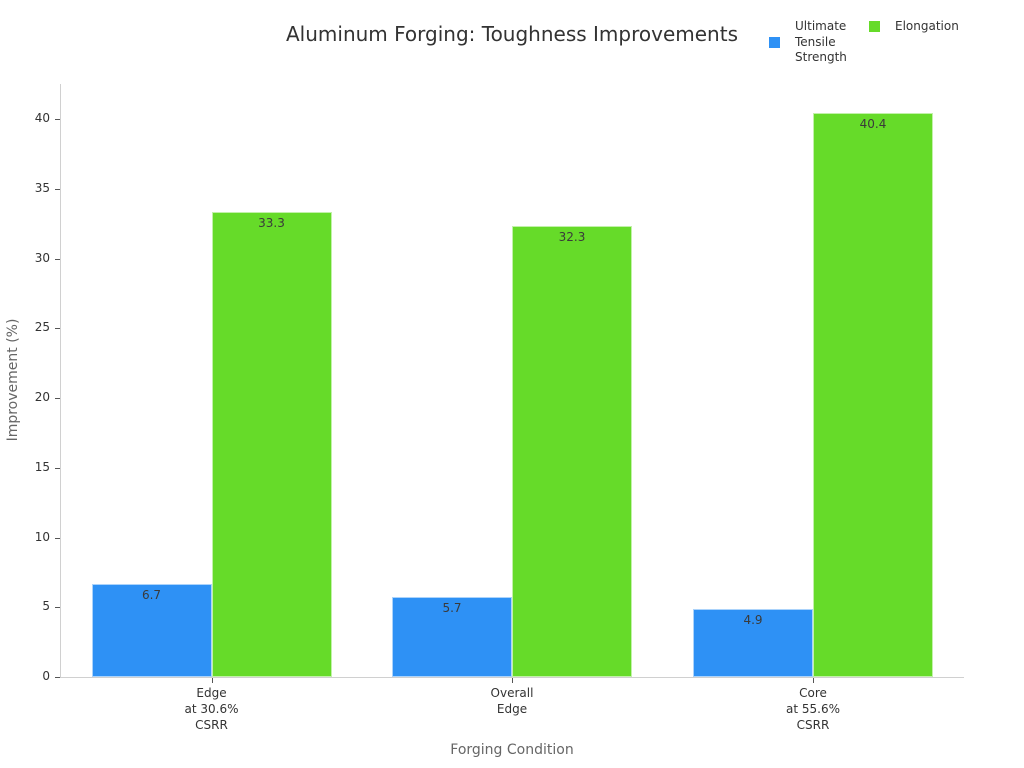  What do you see at coordinates (753, 619) in the screenshot?
I see `bar-value-label: 4.9` at bounding box center [753, 619].